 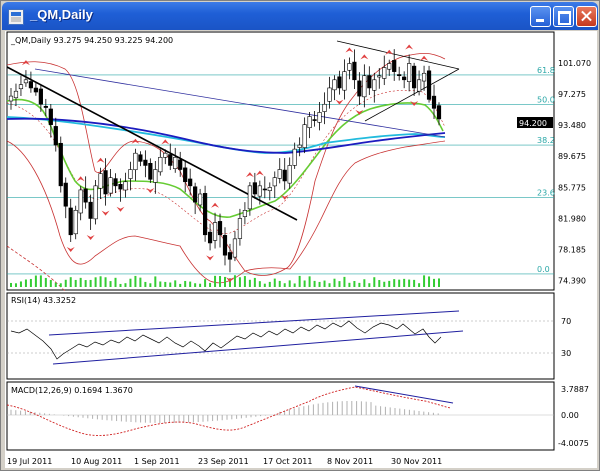 I want to click on volume-bars, so click(x=225, y=281).